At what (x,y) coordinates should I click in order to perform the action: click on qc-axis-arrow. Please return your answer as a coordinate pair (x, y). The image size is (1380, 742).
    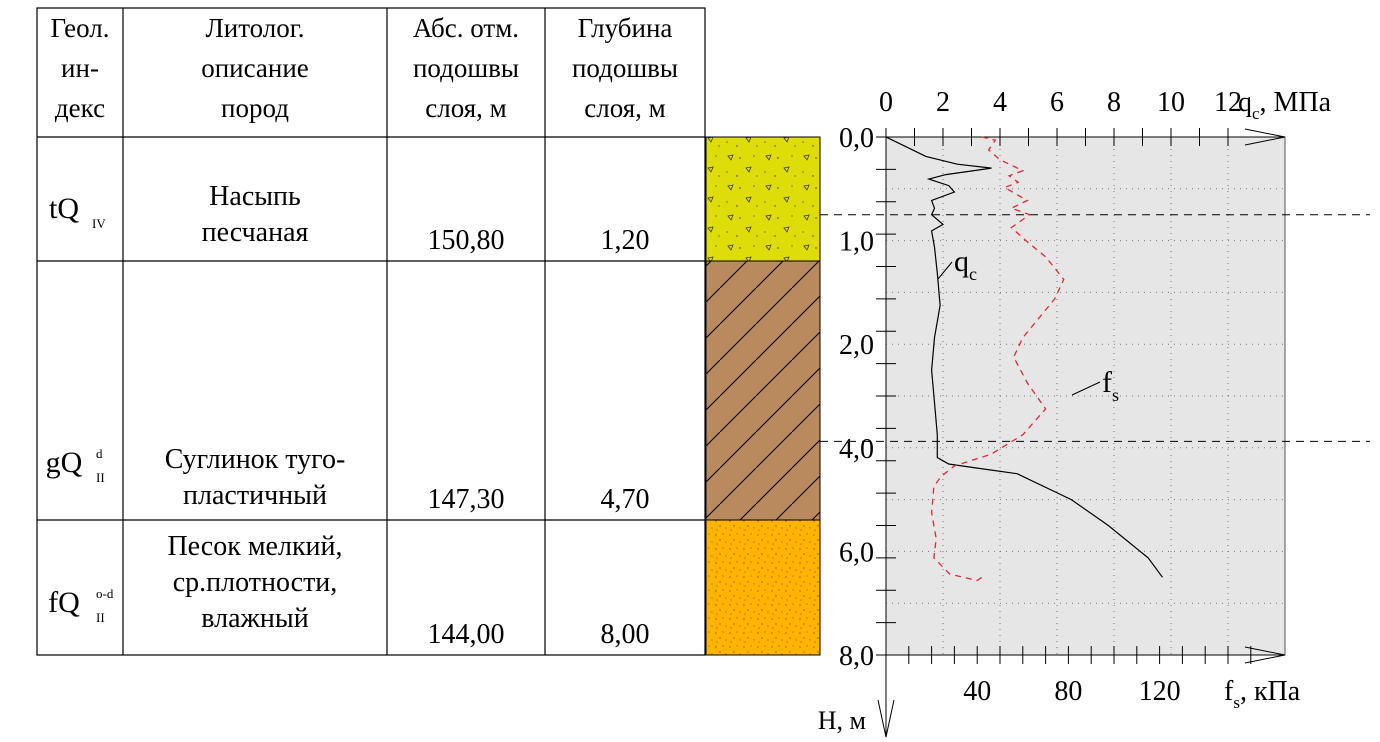
    Looking at the image, I should click on (1265, 137).